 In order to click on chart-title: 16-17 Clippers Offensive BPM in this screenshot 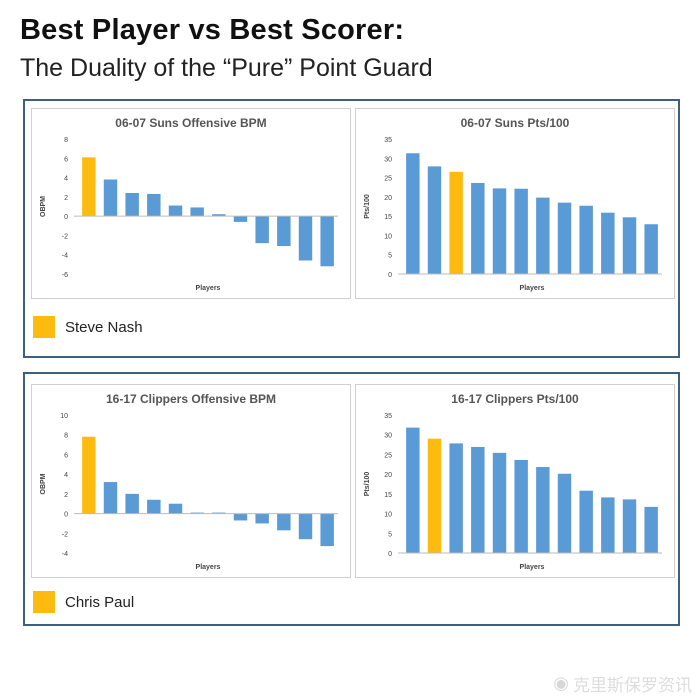, I will do `click(191, 399)`.